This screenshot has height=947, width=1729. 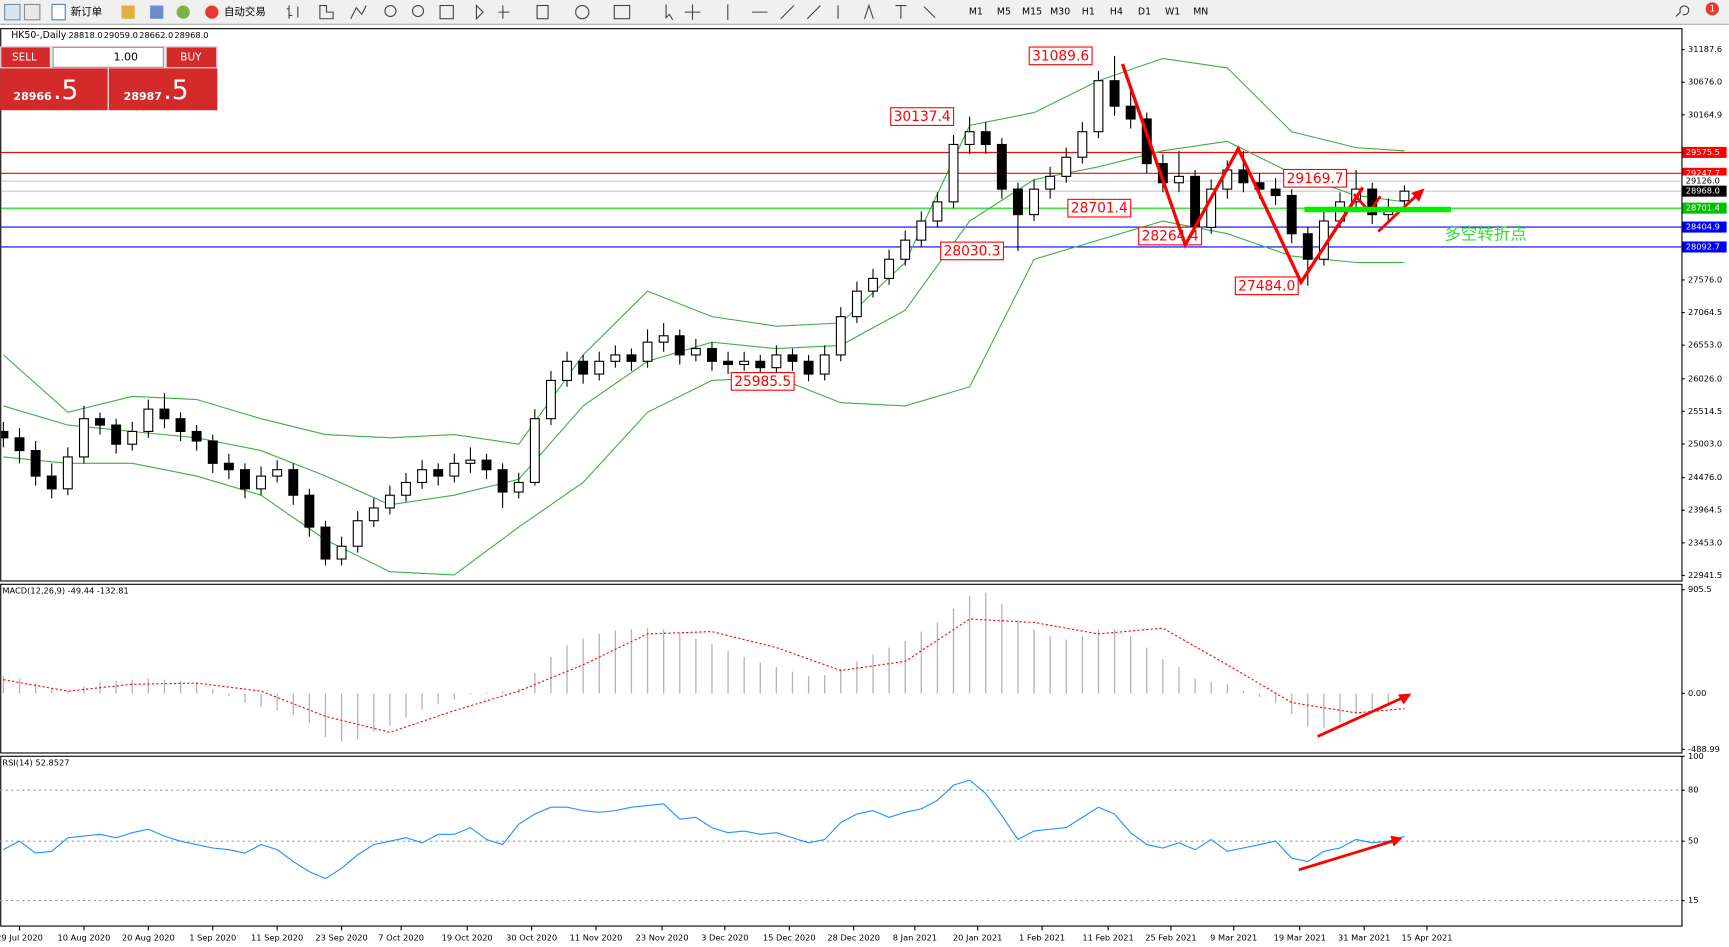 I want to click on timeframe: M15, so click(x=1032, y=12).